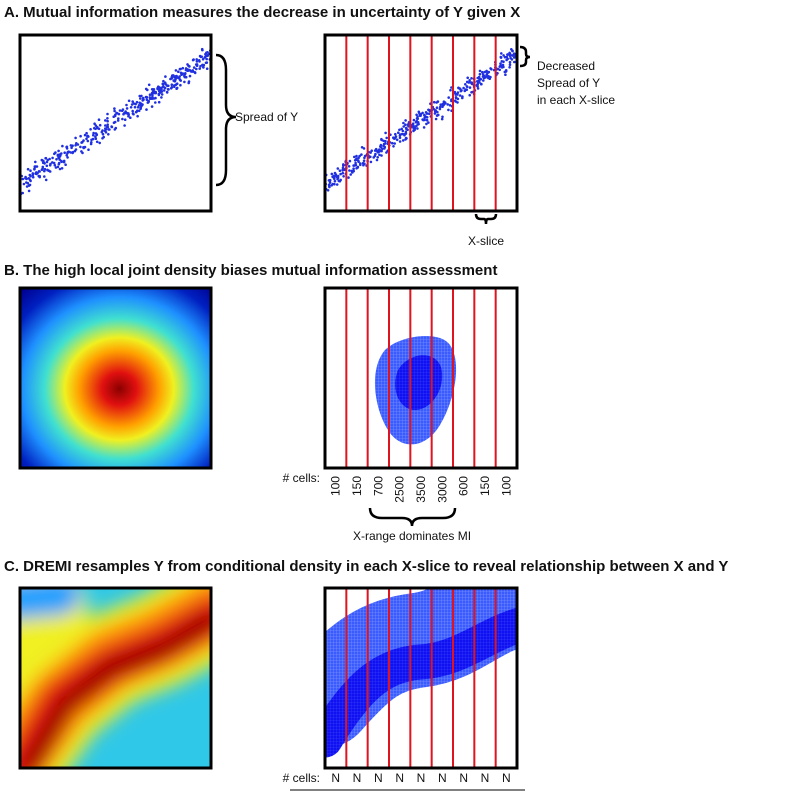 This screenshot has height=795, width=800. Describe the element at coordinates (421, 678) in the screenshot. I see `slice-lines` at that location.